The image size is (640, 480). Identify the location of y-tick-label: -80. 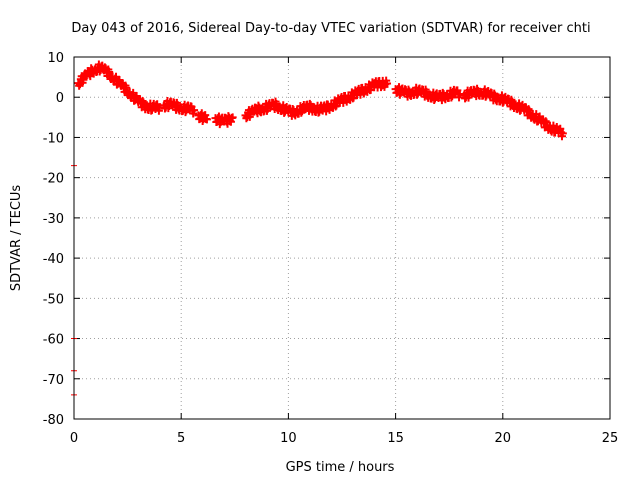
(53, 420).